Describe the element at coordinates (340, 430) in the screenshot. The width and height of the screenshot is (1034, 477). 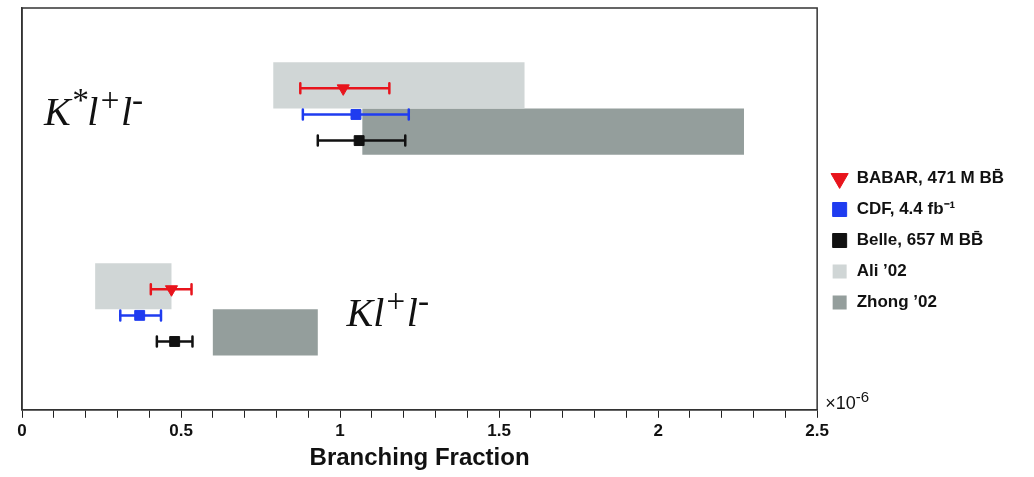
I see `x-tick-label: 1` at that location.